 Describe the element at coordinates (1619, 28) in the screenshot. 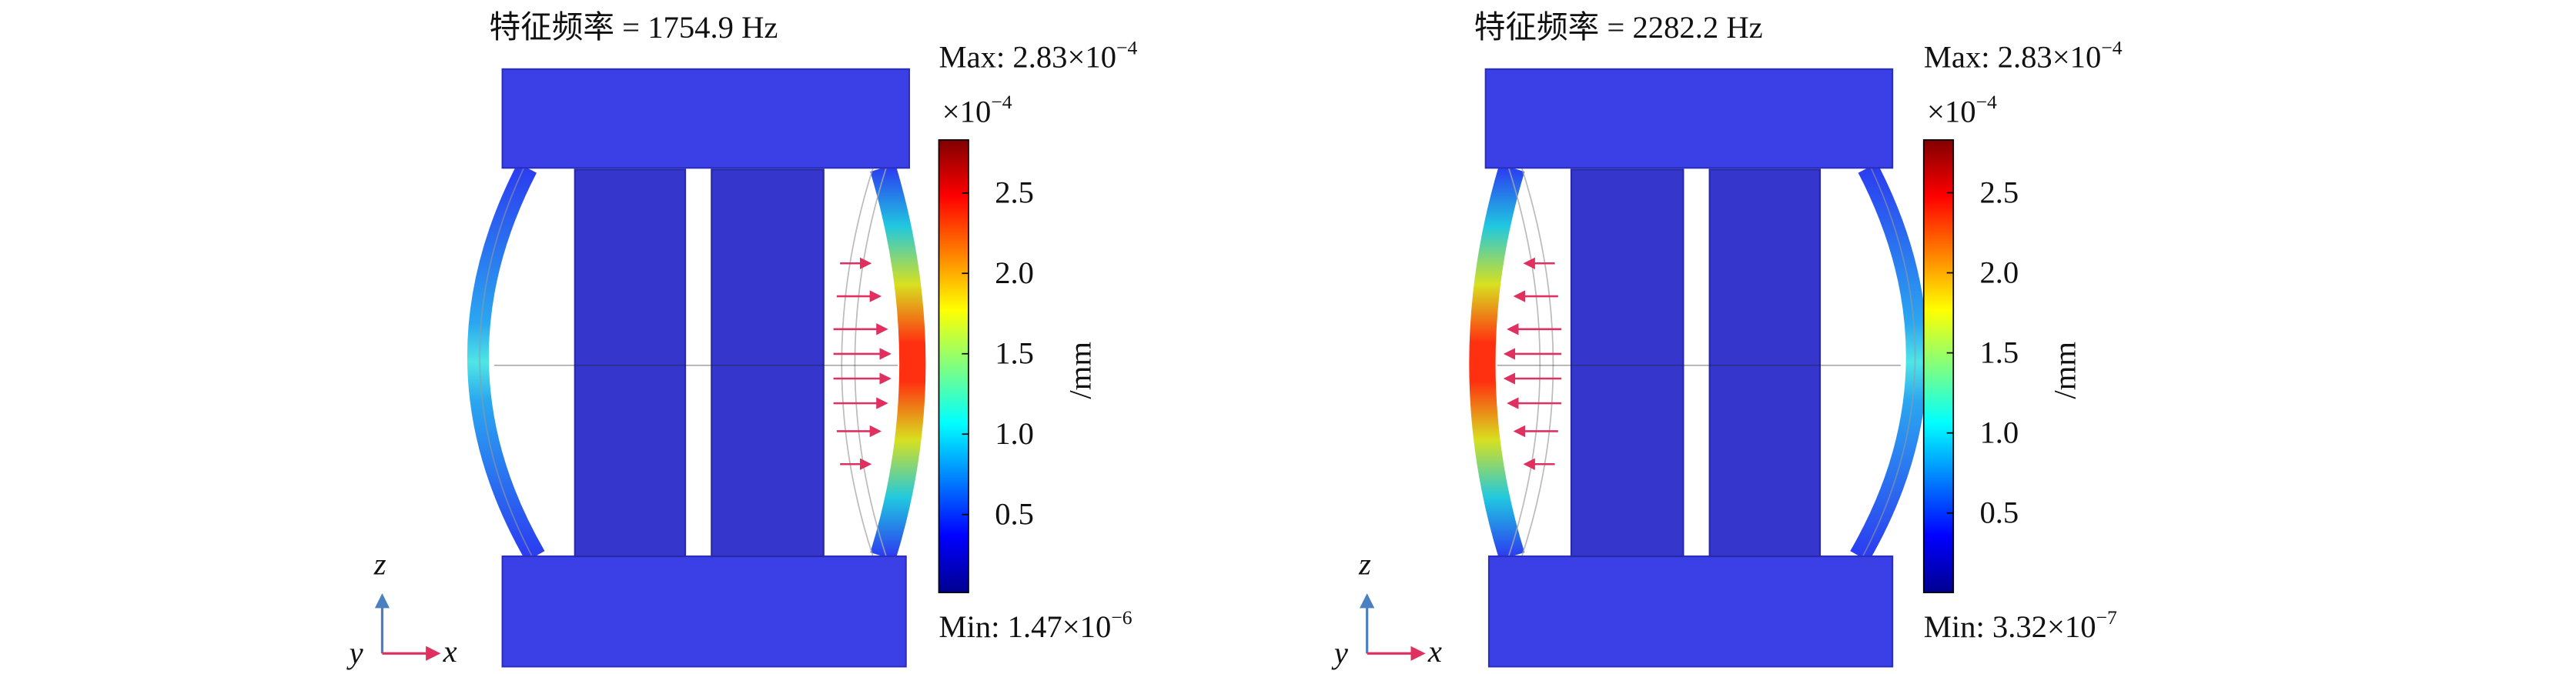

I see `title: 特征频率 = 2282.2 Hz` at that location.